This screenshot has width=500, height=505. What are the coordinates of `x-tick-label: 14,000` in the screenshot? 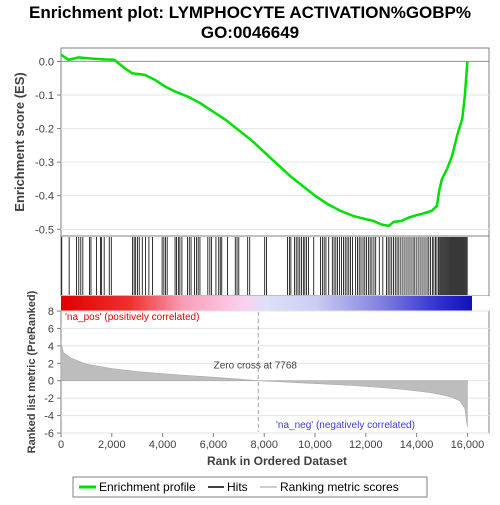 It's located at (417, 445).